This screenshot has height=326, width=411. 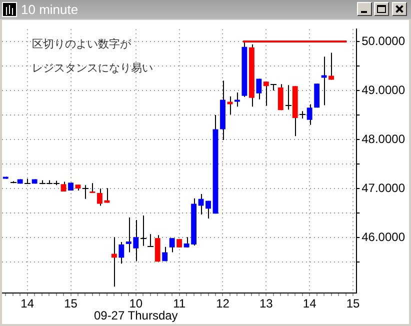 I want to click on x-tick-label: 12, so click(x=223, y=303).